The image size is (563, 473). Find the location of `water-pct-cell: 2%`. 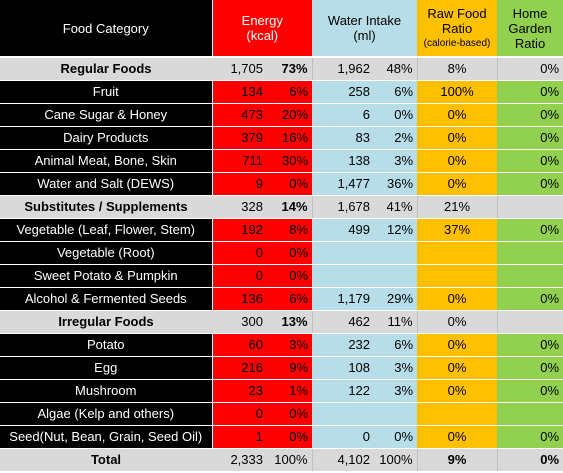

water-pct-cell: 2% is located at coordinates (396, 138).